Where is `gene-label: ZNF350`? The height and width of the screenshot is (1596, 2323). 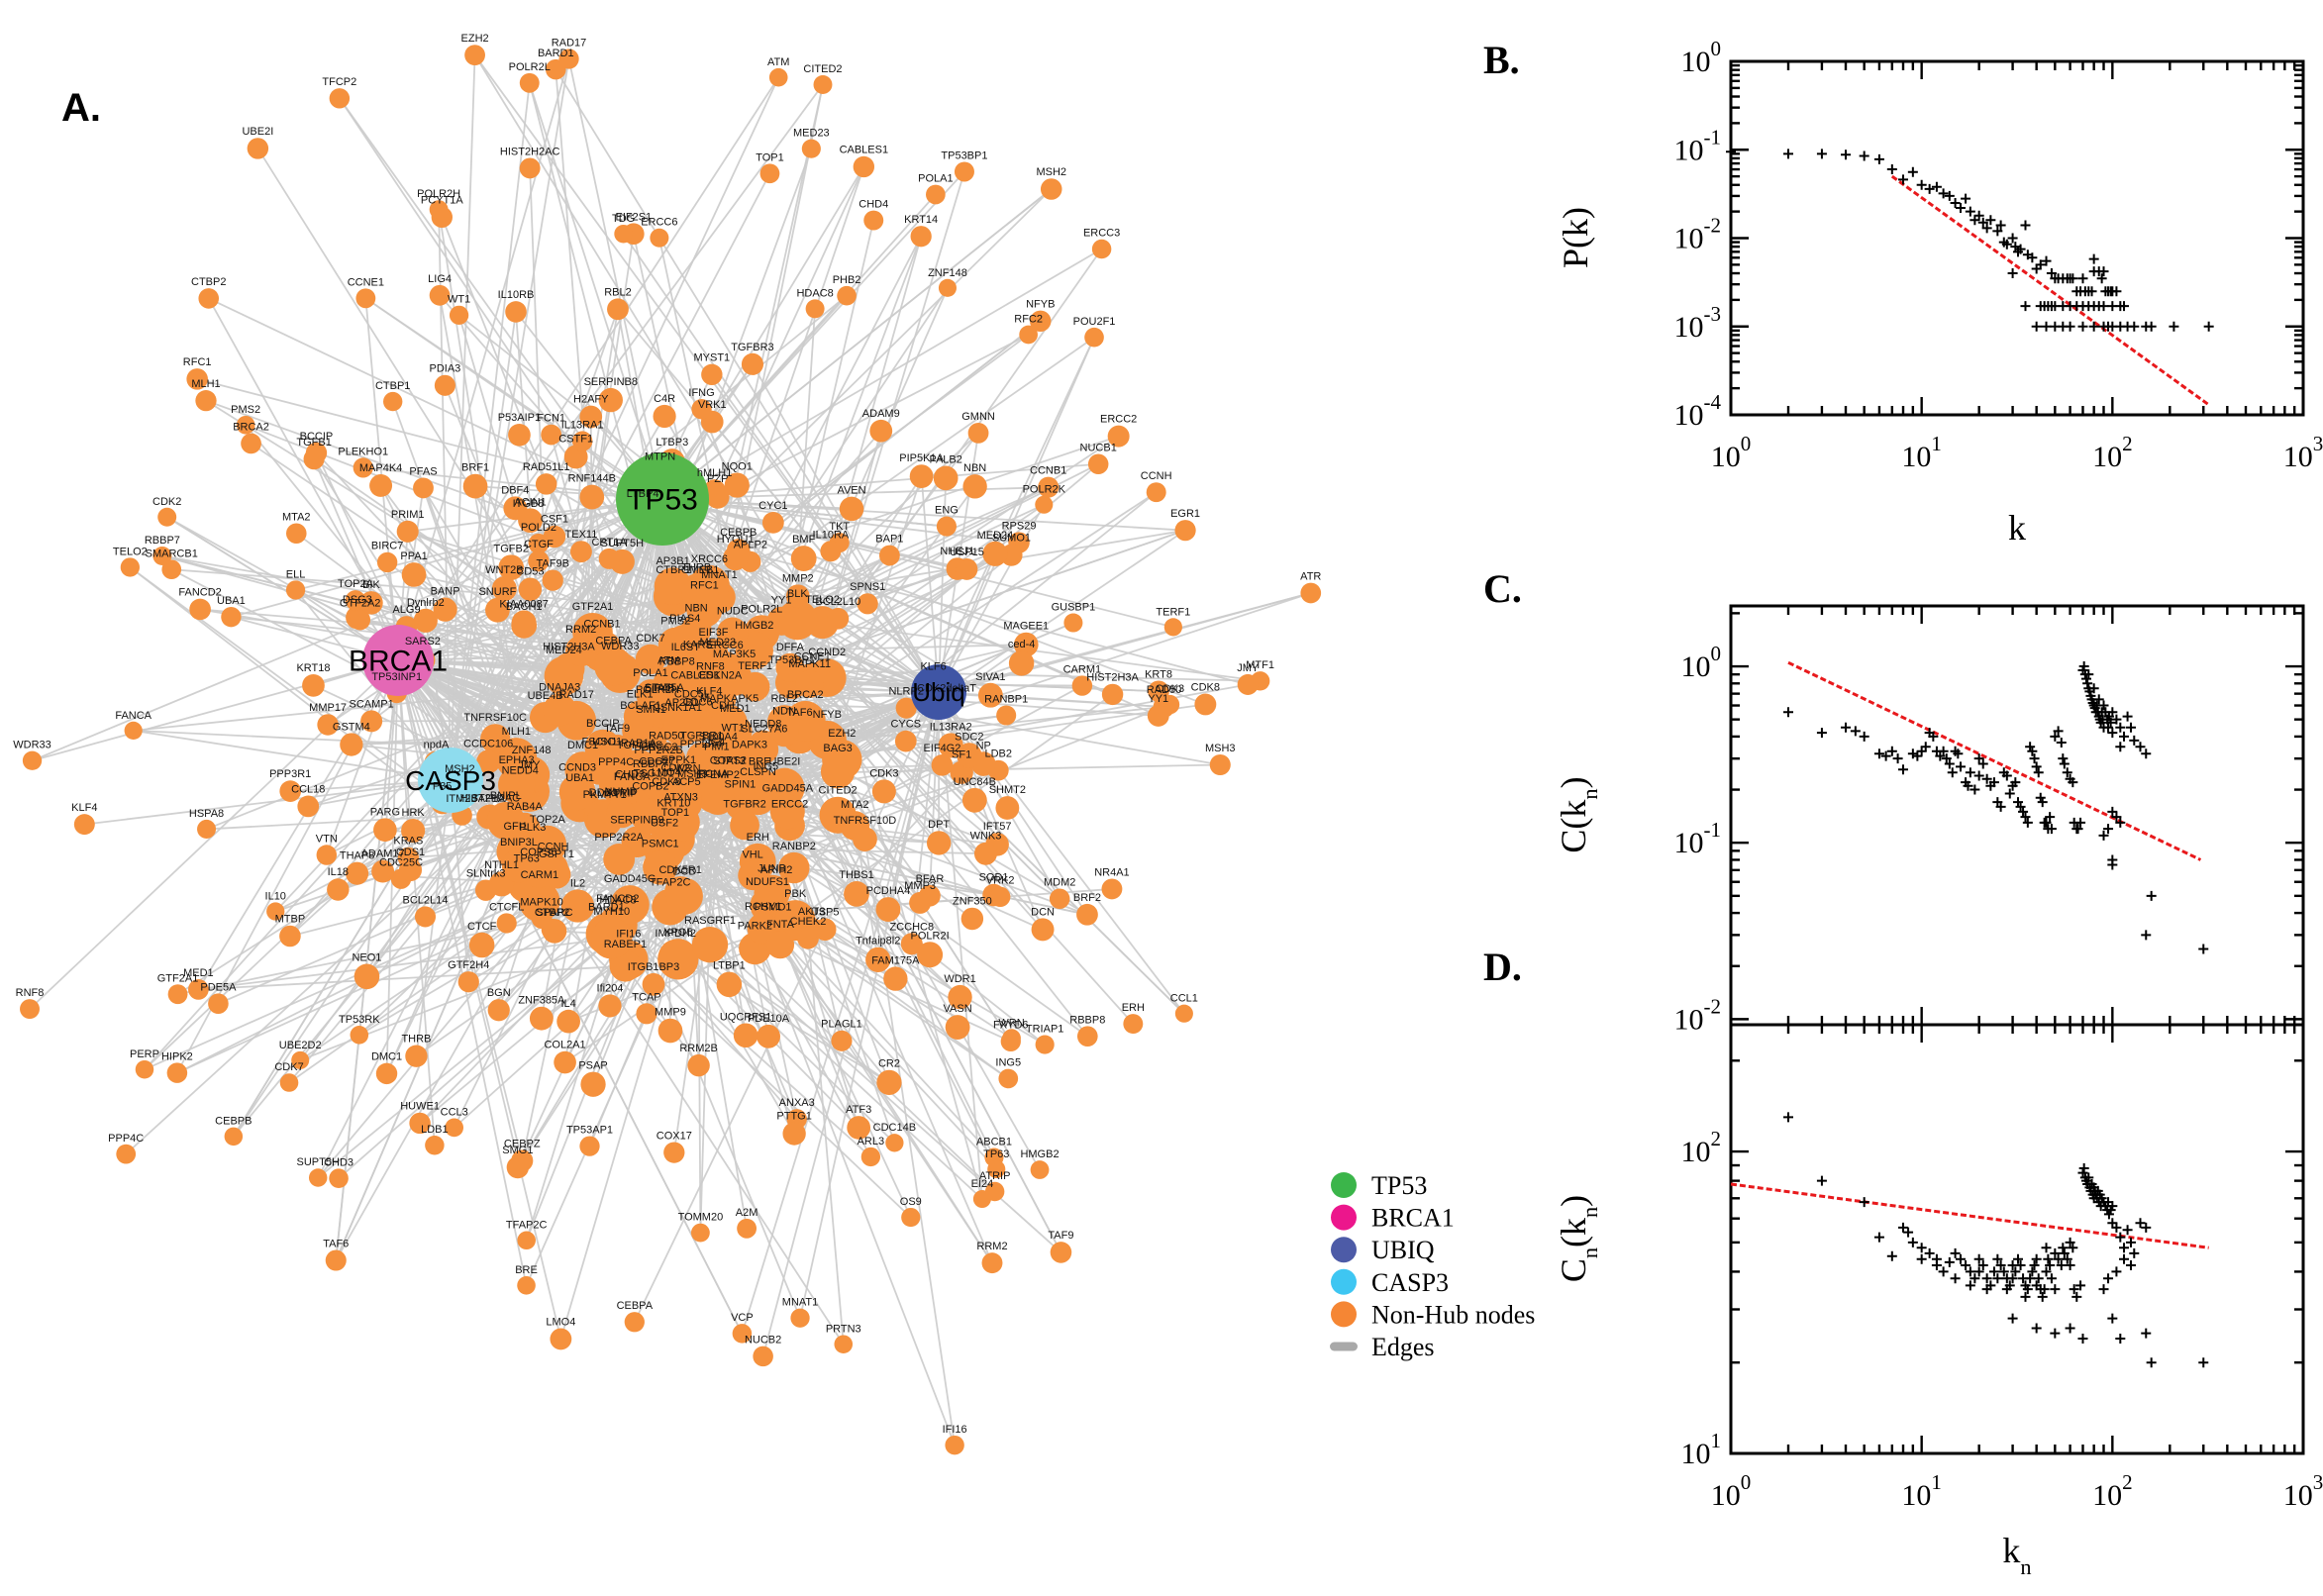
gene-label: ZNF350 is located at coordinates (972, 902).